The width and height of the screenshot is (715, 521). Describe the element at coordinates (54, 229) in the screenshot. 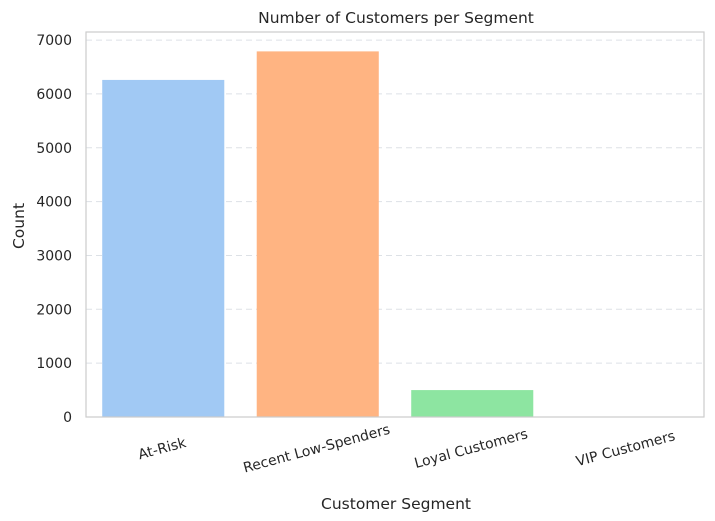

I see `y-axis-ticks: 0 1000 2000 3000 4000 5000 6000 7000` at that location.